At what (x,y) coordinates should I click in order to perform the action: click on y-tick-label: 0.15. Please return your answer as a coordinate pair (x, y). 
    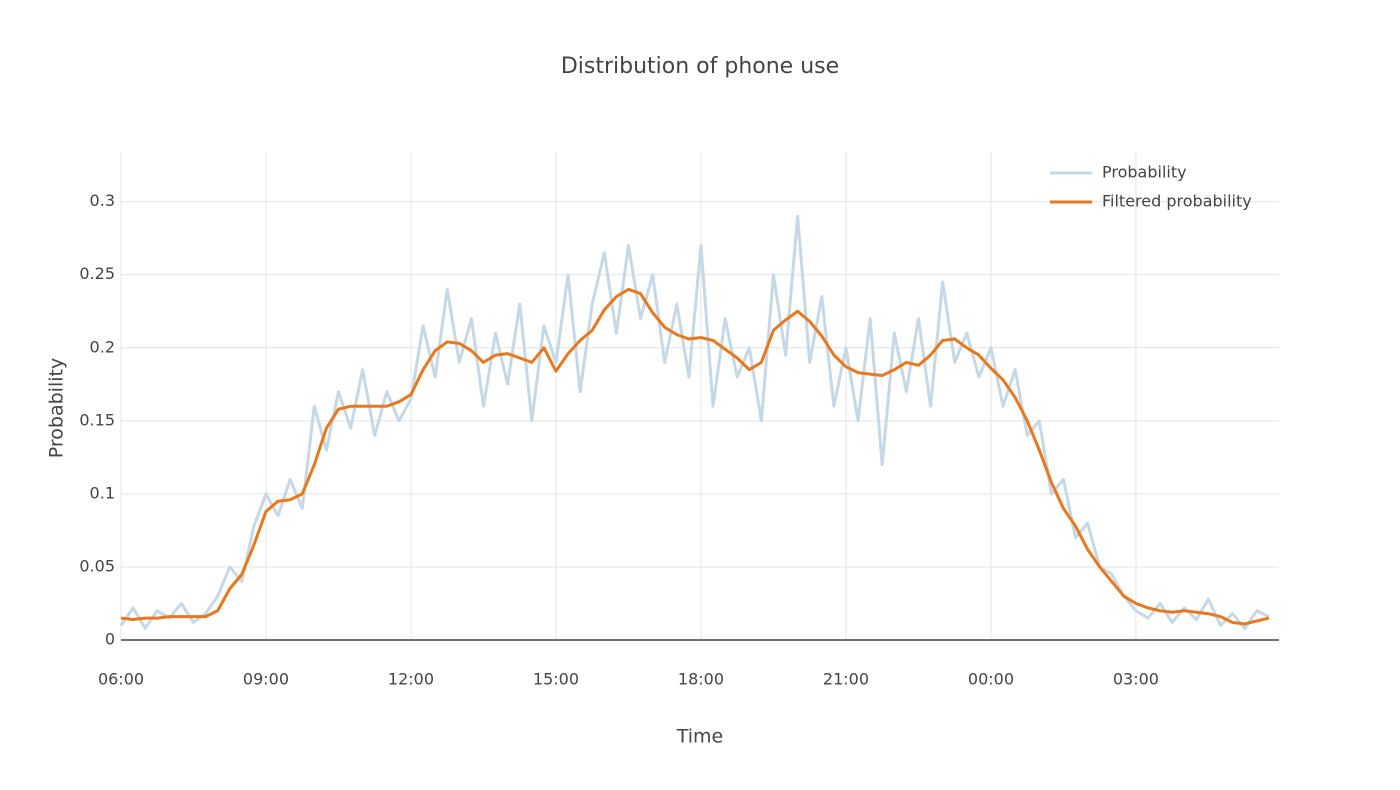
    Looking at the image, I should click on (97, 419).